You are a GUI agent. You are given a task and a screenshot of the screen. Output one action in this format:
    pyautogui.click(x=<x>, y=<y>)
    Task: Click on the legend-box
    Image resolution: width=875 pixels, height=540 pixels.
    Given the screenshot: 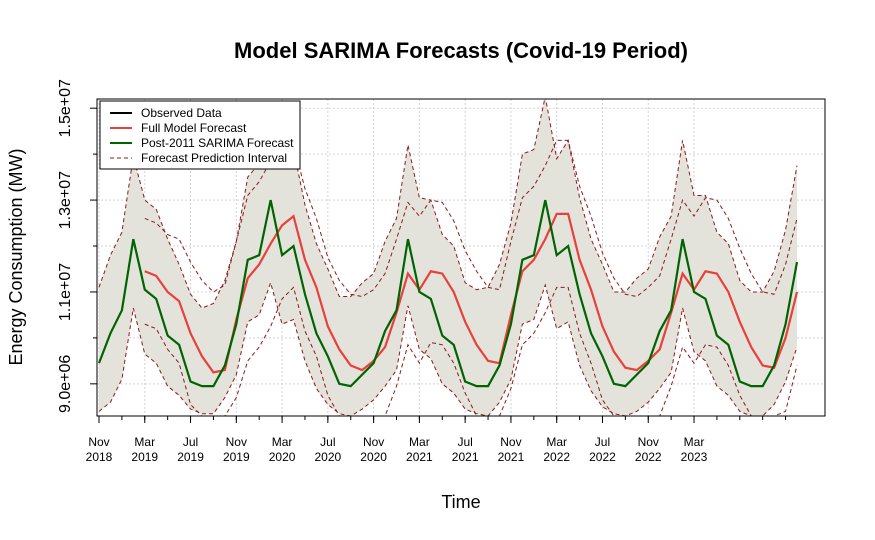 What is the action you would take?
    pyautogui.click(x=200, y=135)
    